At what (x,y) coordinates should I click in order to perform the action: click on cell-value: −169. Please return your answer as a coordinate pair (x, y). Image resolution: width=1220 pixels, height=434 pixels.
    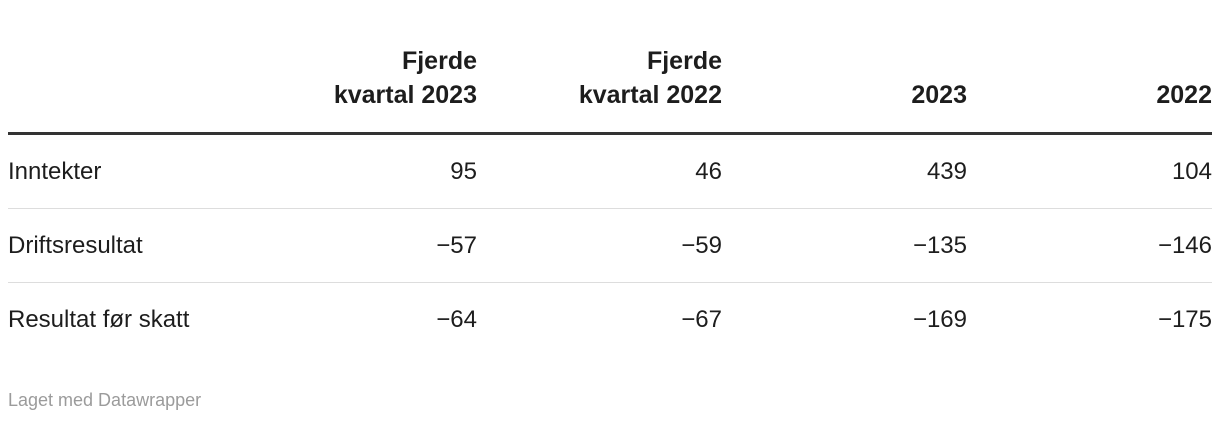
    Looking at the image, I should click on (939, 319).